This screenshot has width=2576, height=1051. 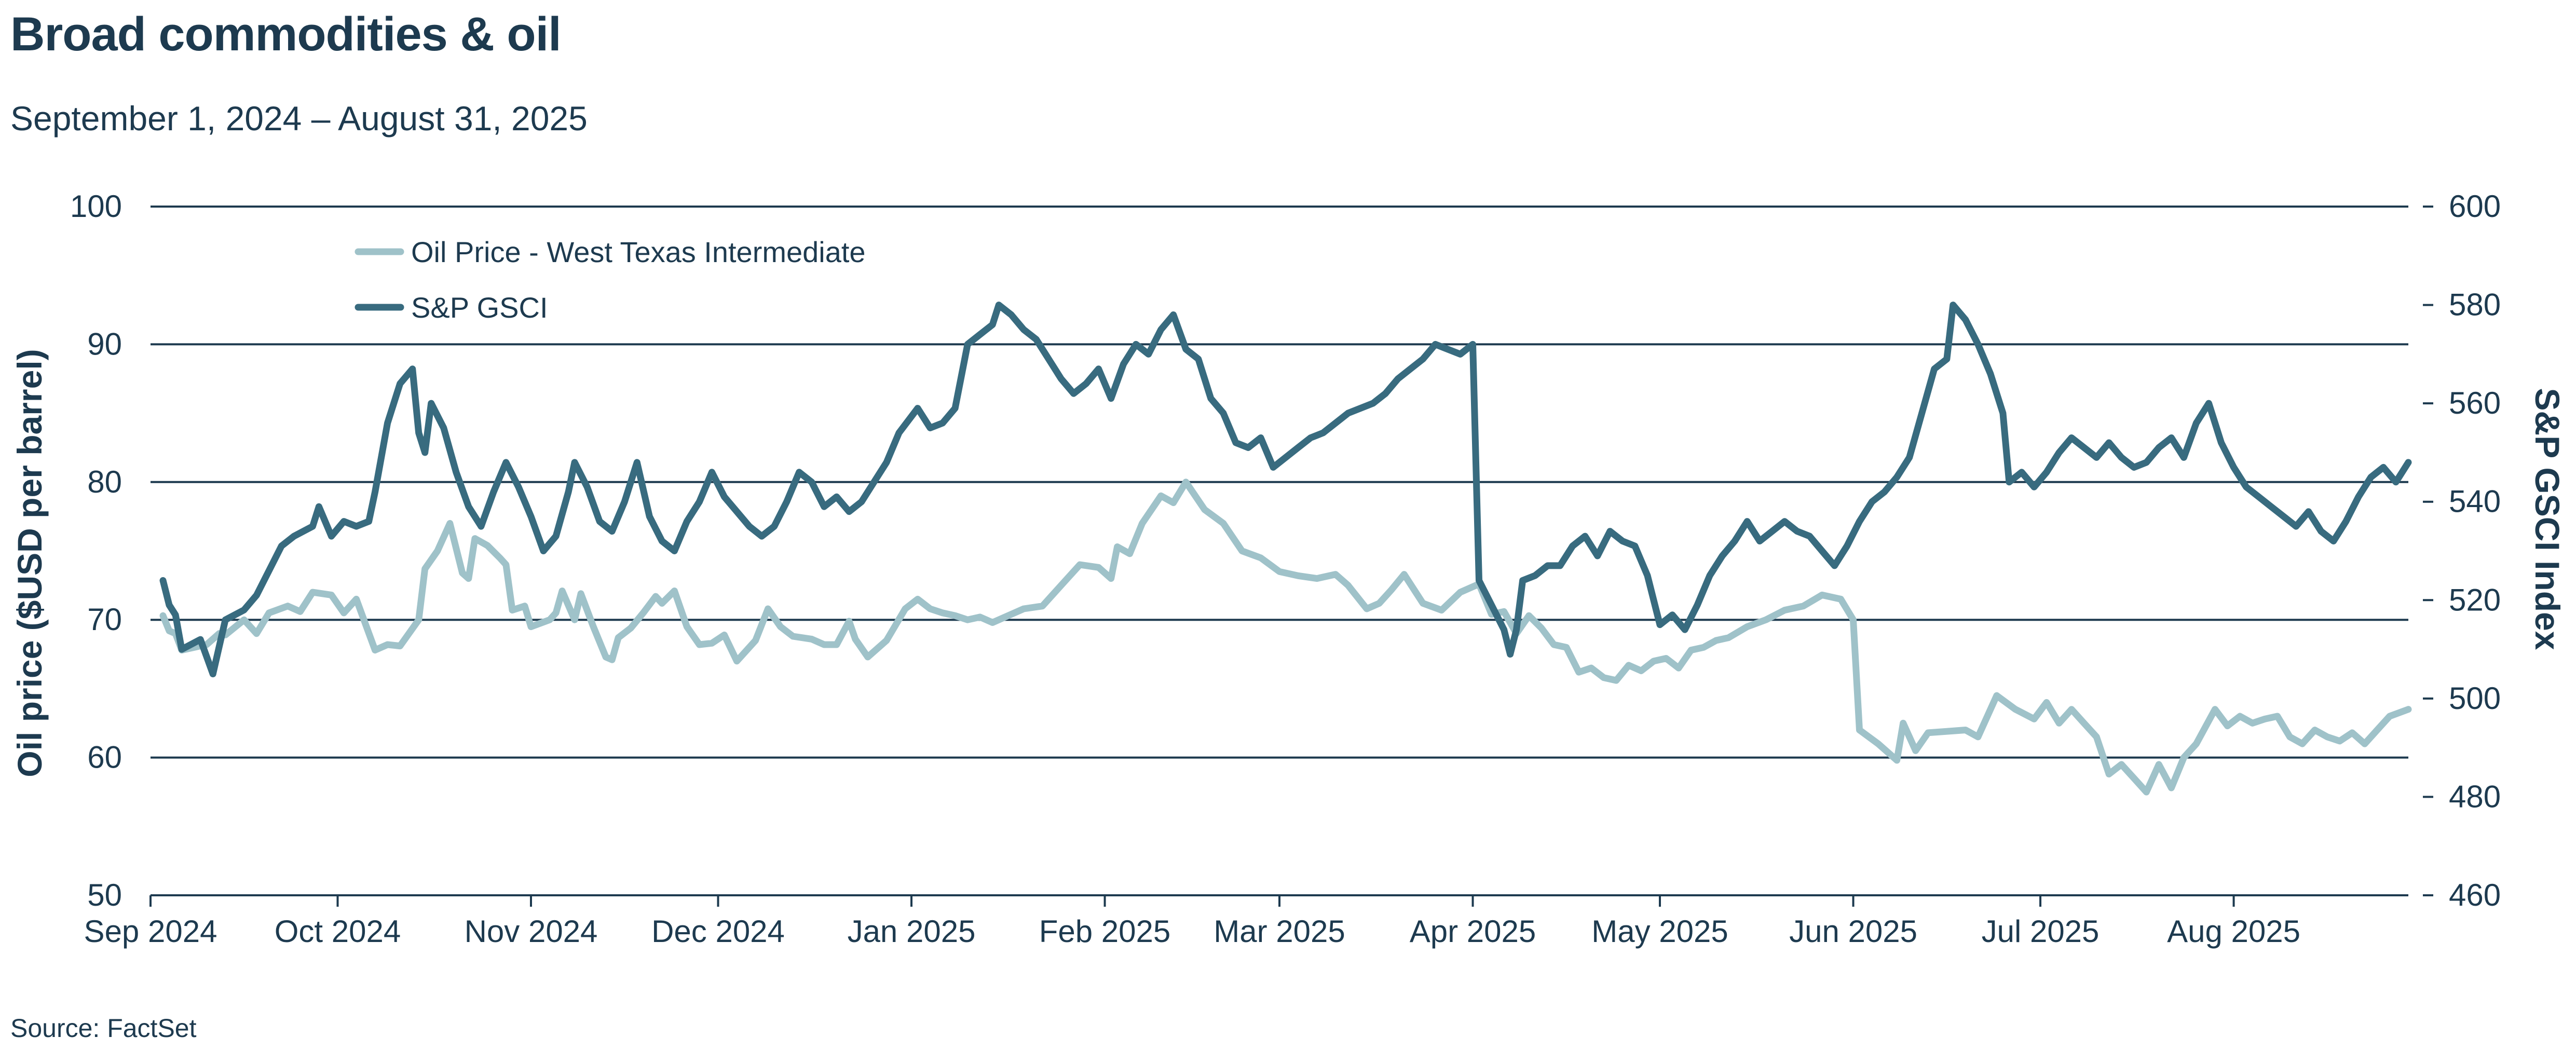 What do you see at coordinates (1105, 931) in the screenshot?
I see `x-tick-label: Feb 2025` at bounding box center [1105, 931].